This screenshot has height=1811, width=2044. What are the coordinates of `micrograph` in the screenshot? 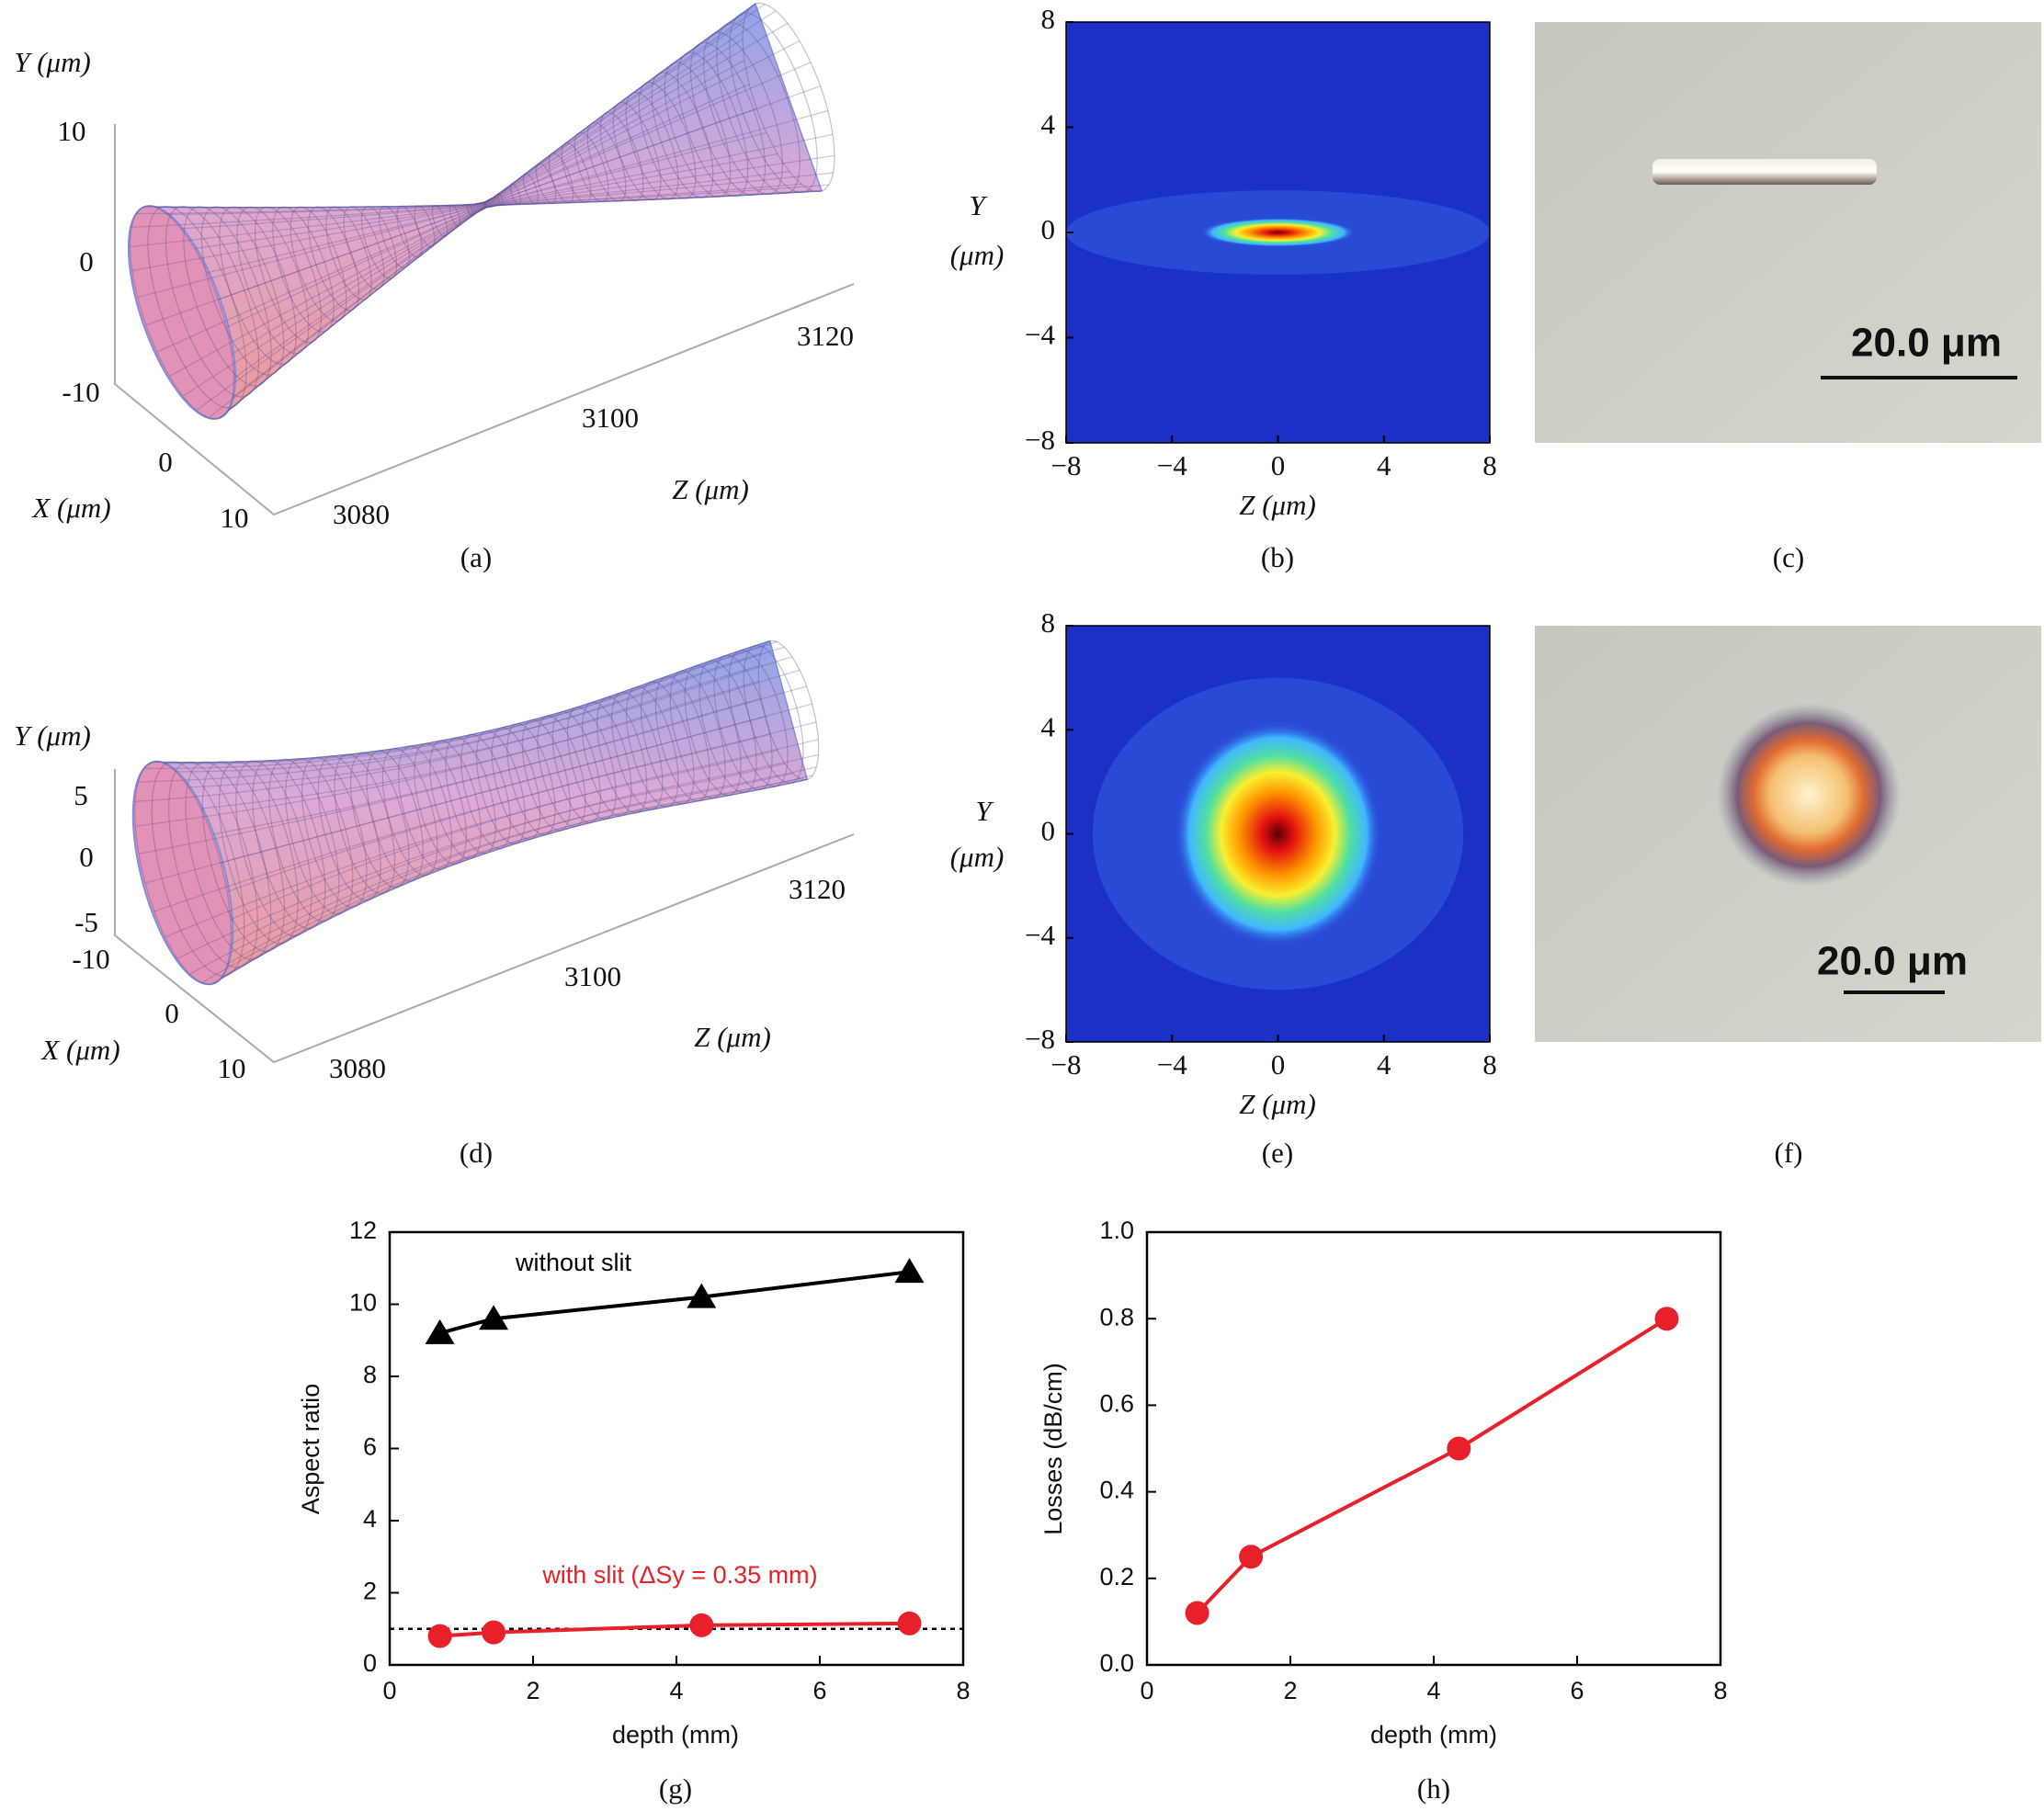 It's located at (1788, 232).